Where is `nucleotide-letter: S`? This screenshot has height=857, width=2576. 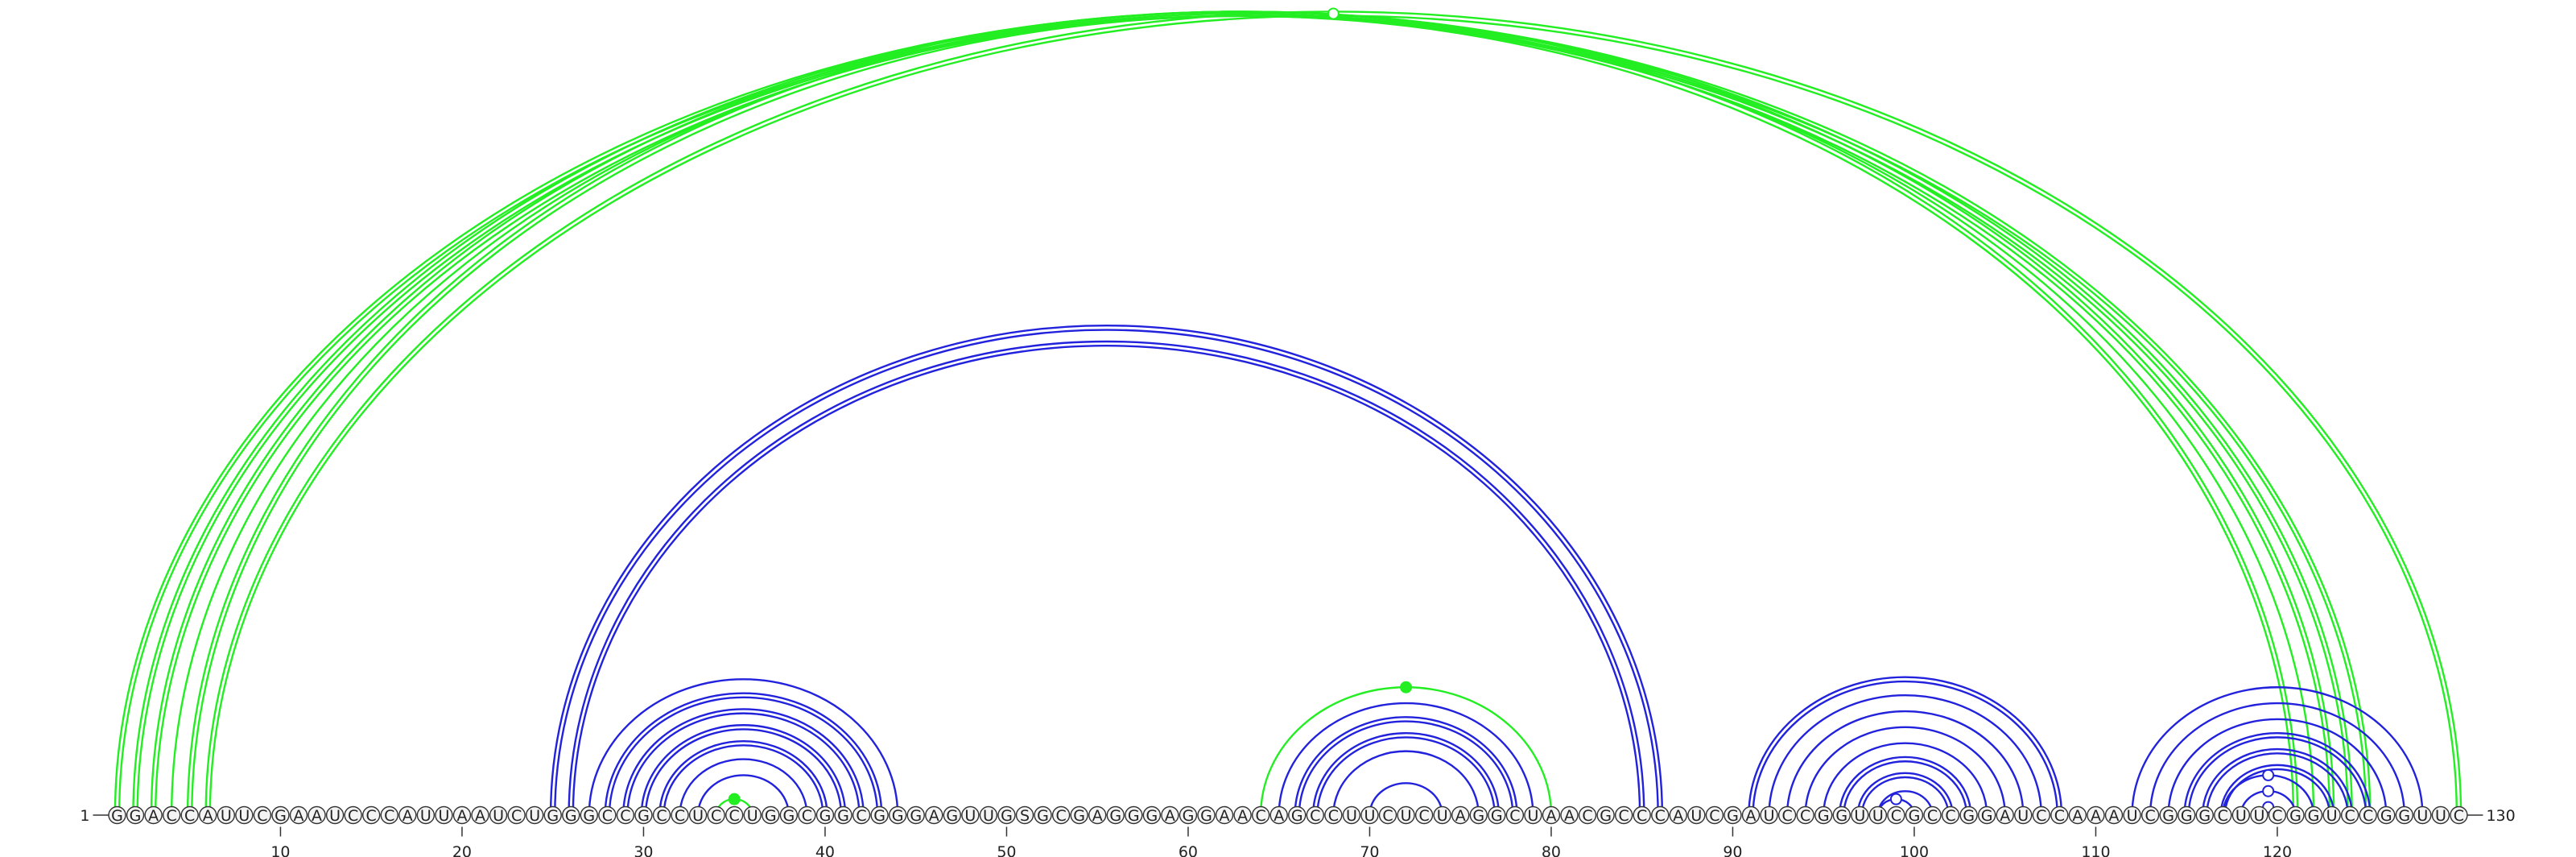
nucleotide-letter: S is located at coordinates (1025, 816).